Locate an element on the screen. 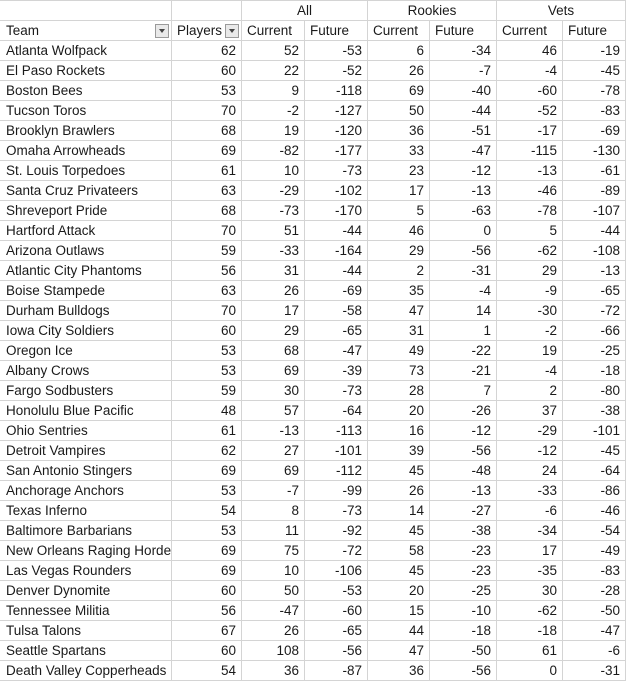  all-current-cell: 75 is located at coordinates (273, 551).